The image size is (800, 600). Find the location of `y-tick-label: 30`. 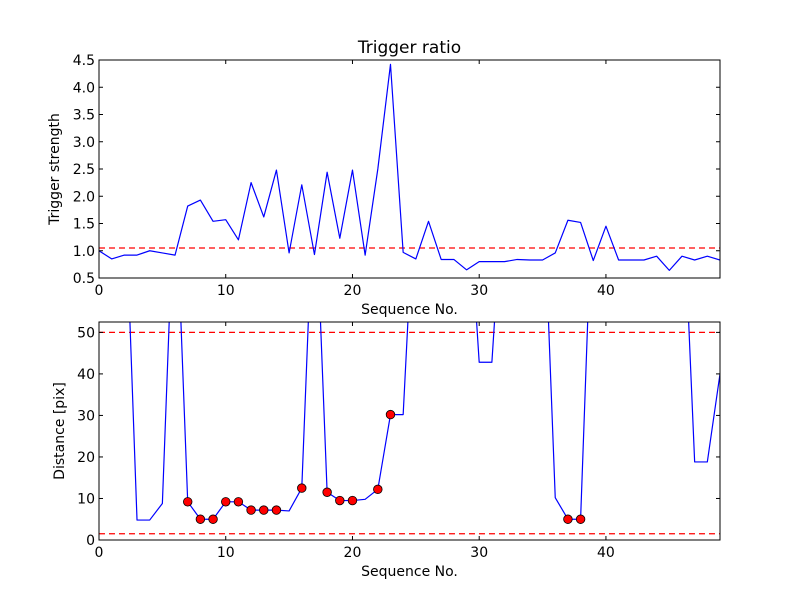

y-tick-label: 30 is located at coordinates (86, 416).